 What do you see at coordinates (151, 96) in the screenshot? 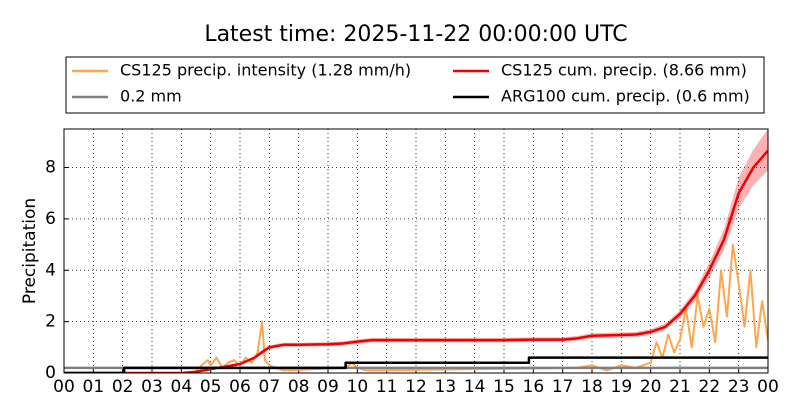
I see `legend-label: 0.2 mm` at bounding box center [151, 96].